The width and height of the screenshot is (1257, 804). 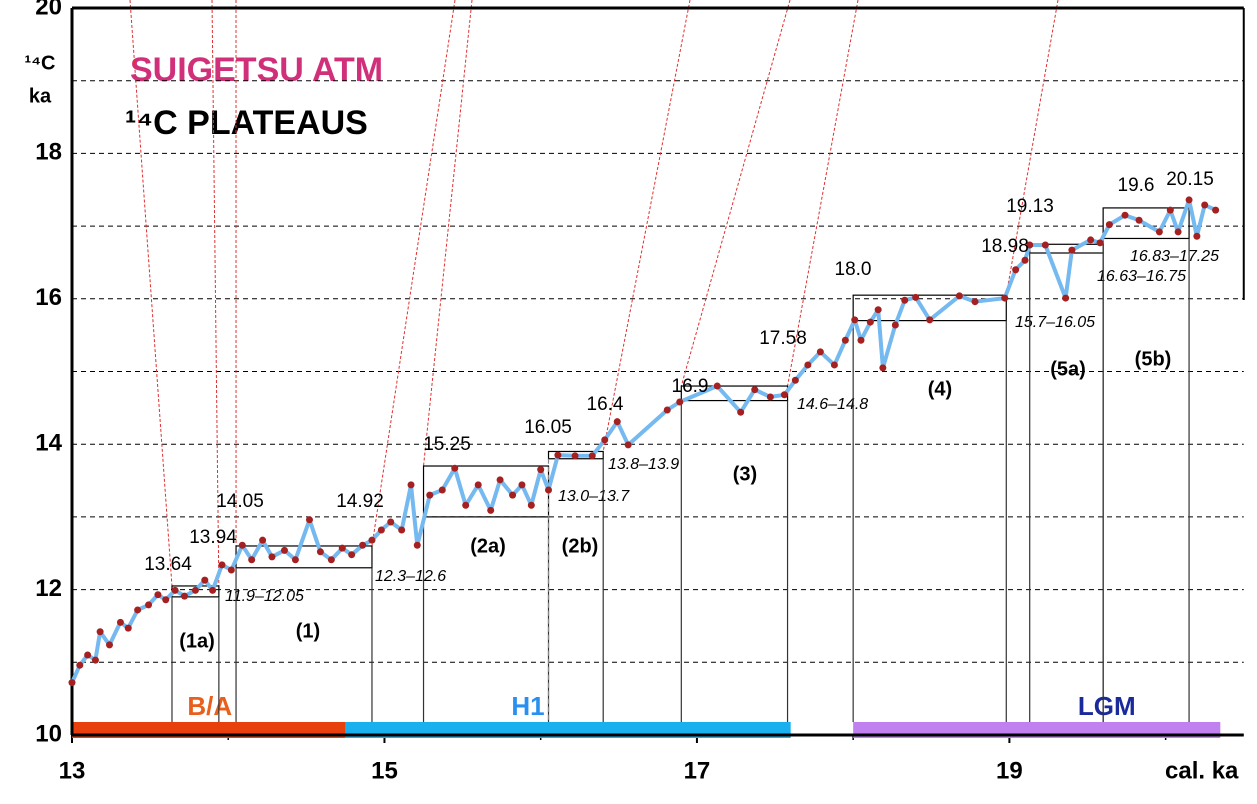 I want to click on plateau-name: (3), so click(x=745, y=474).